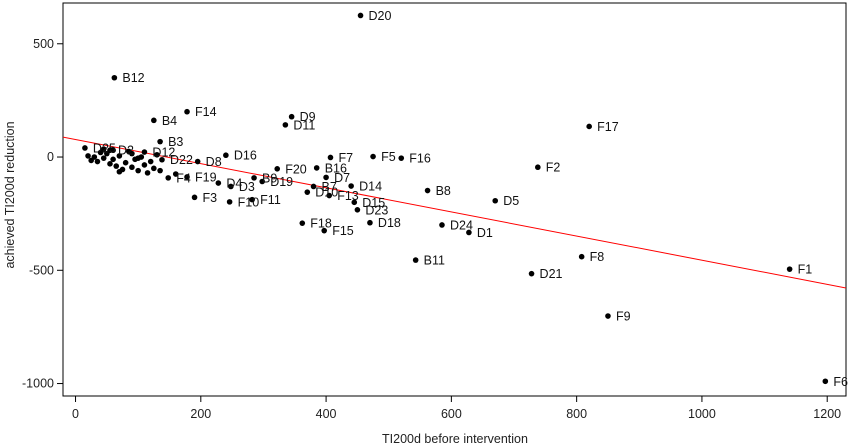 The width and height of the screenshot is (850, 446). Describe the element at coordinates (553, 168) in the screenshot. I see `point-label-f2: F2` at that location.